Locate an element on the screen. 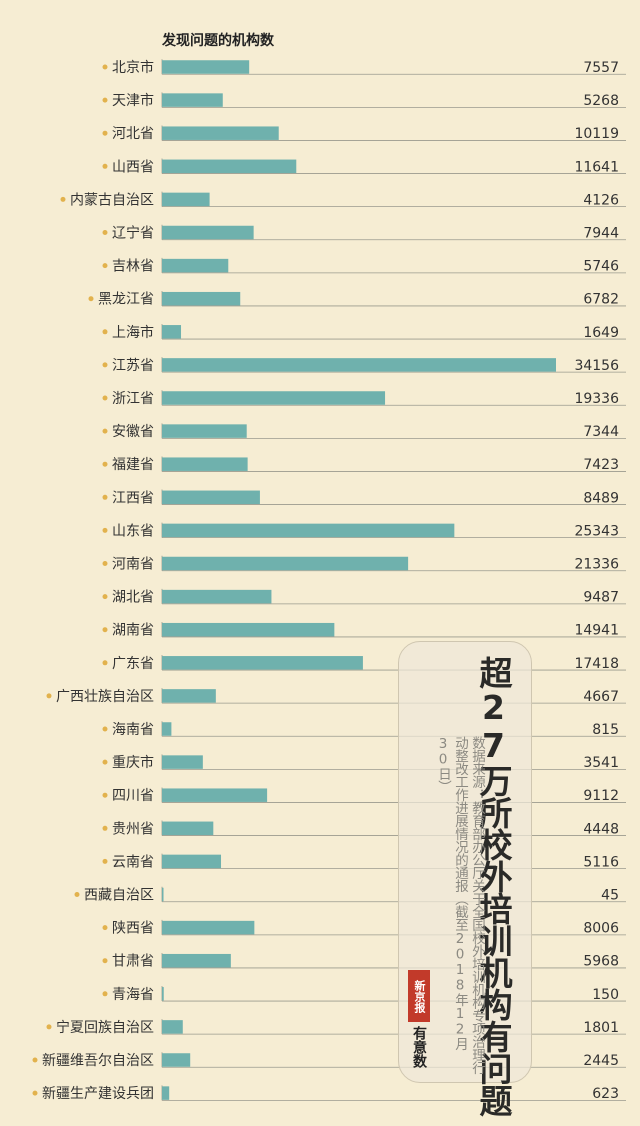  value-label: 8006 is located at coordinates (601, 929).